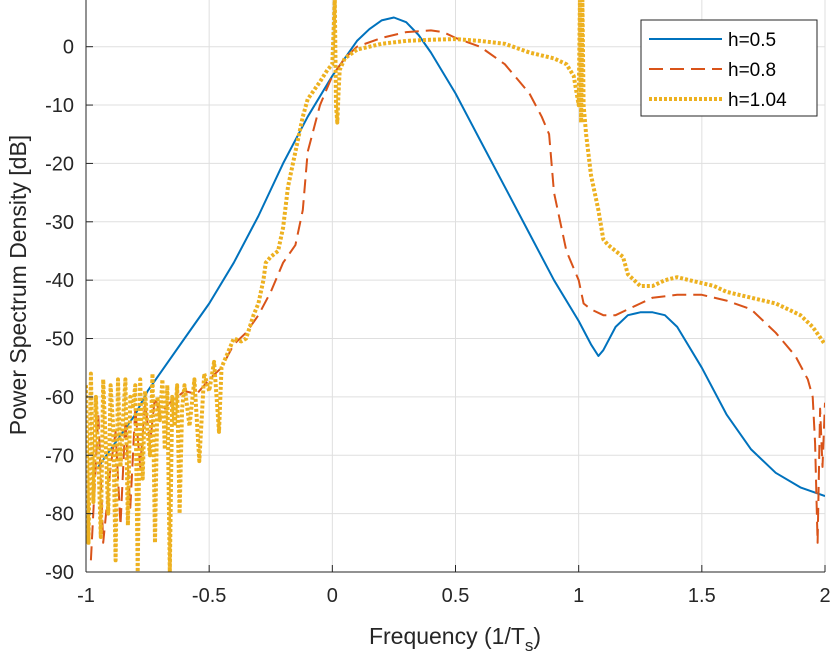 Image resolution: width=831 pixels, height=658 pixels. Describe the element at coordinates (59, 515) in the screenshot. I see `y-tick-label: -80` at that location.